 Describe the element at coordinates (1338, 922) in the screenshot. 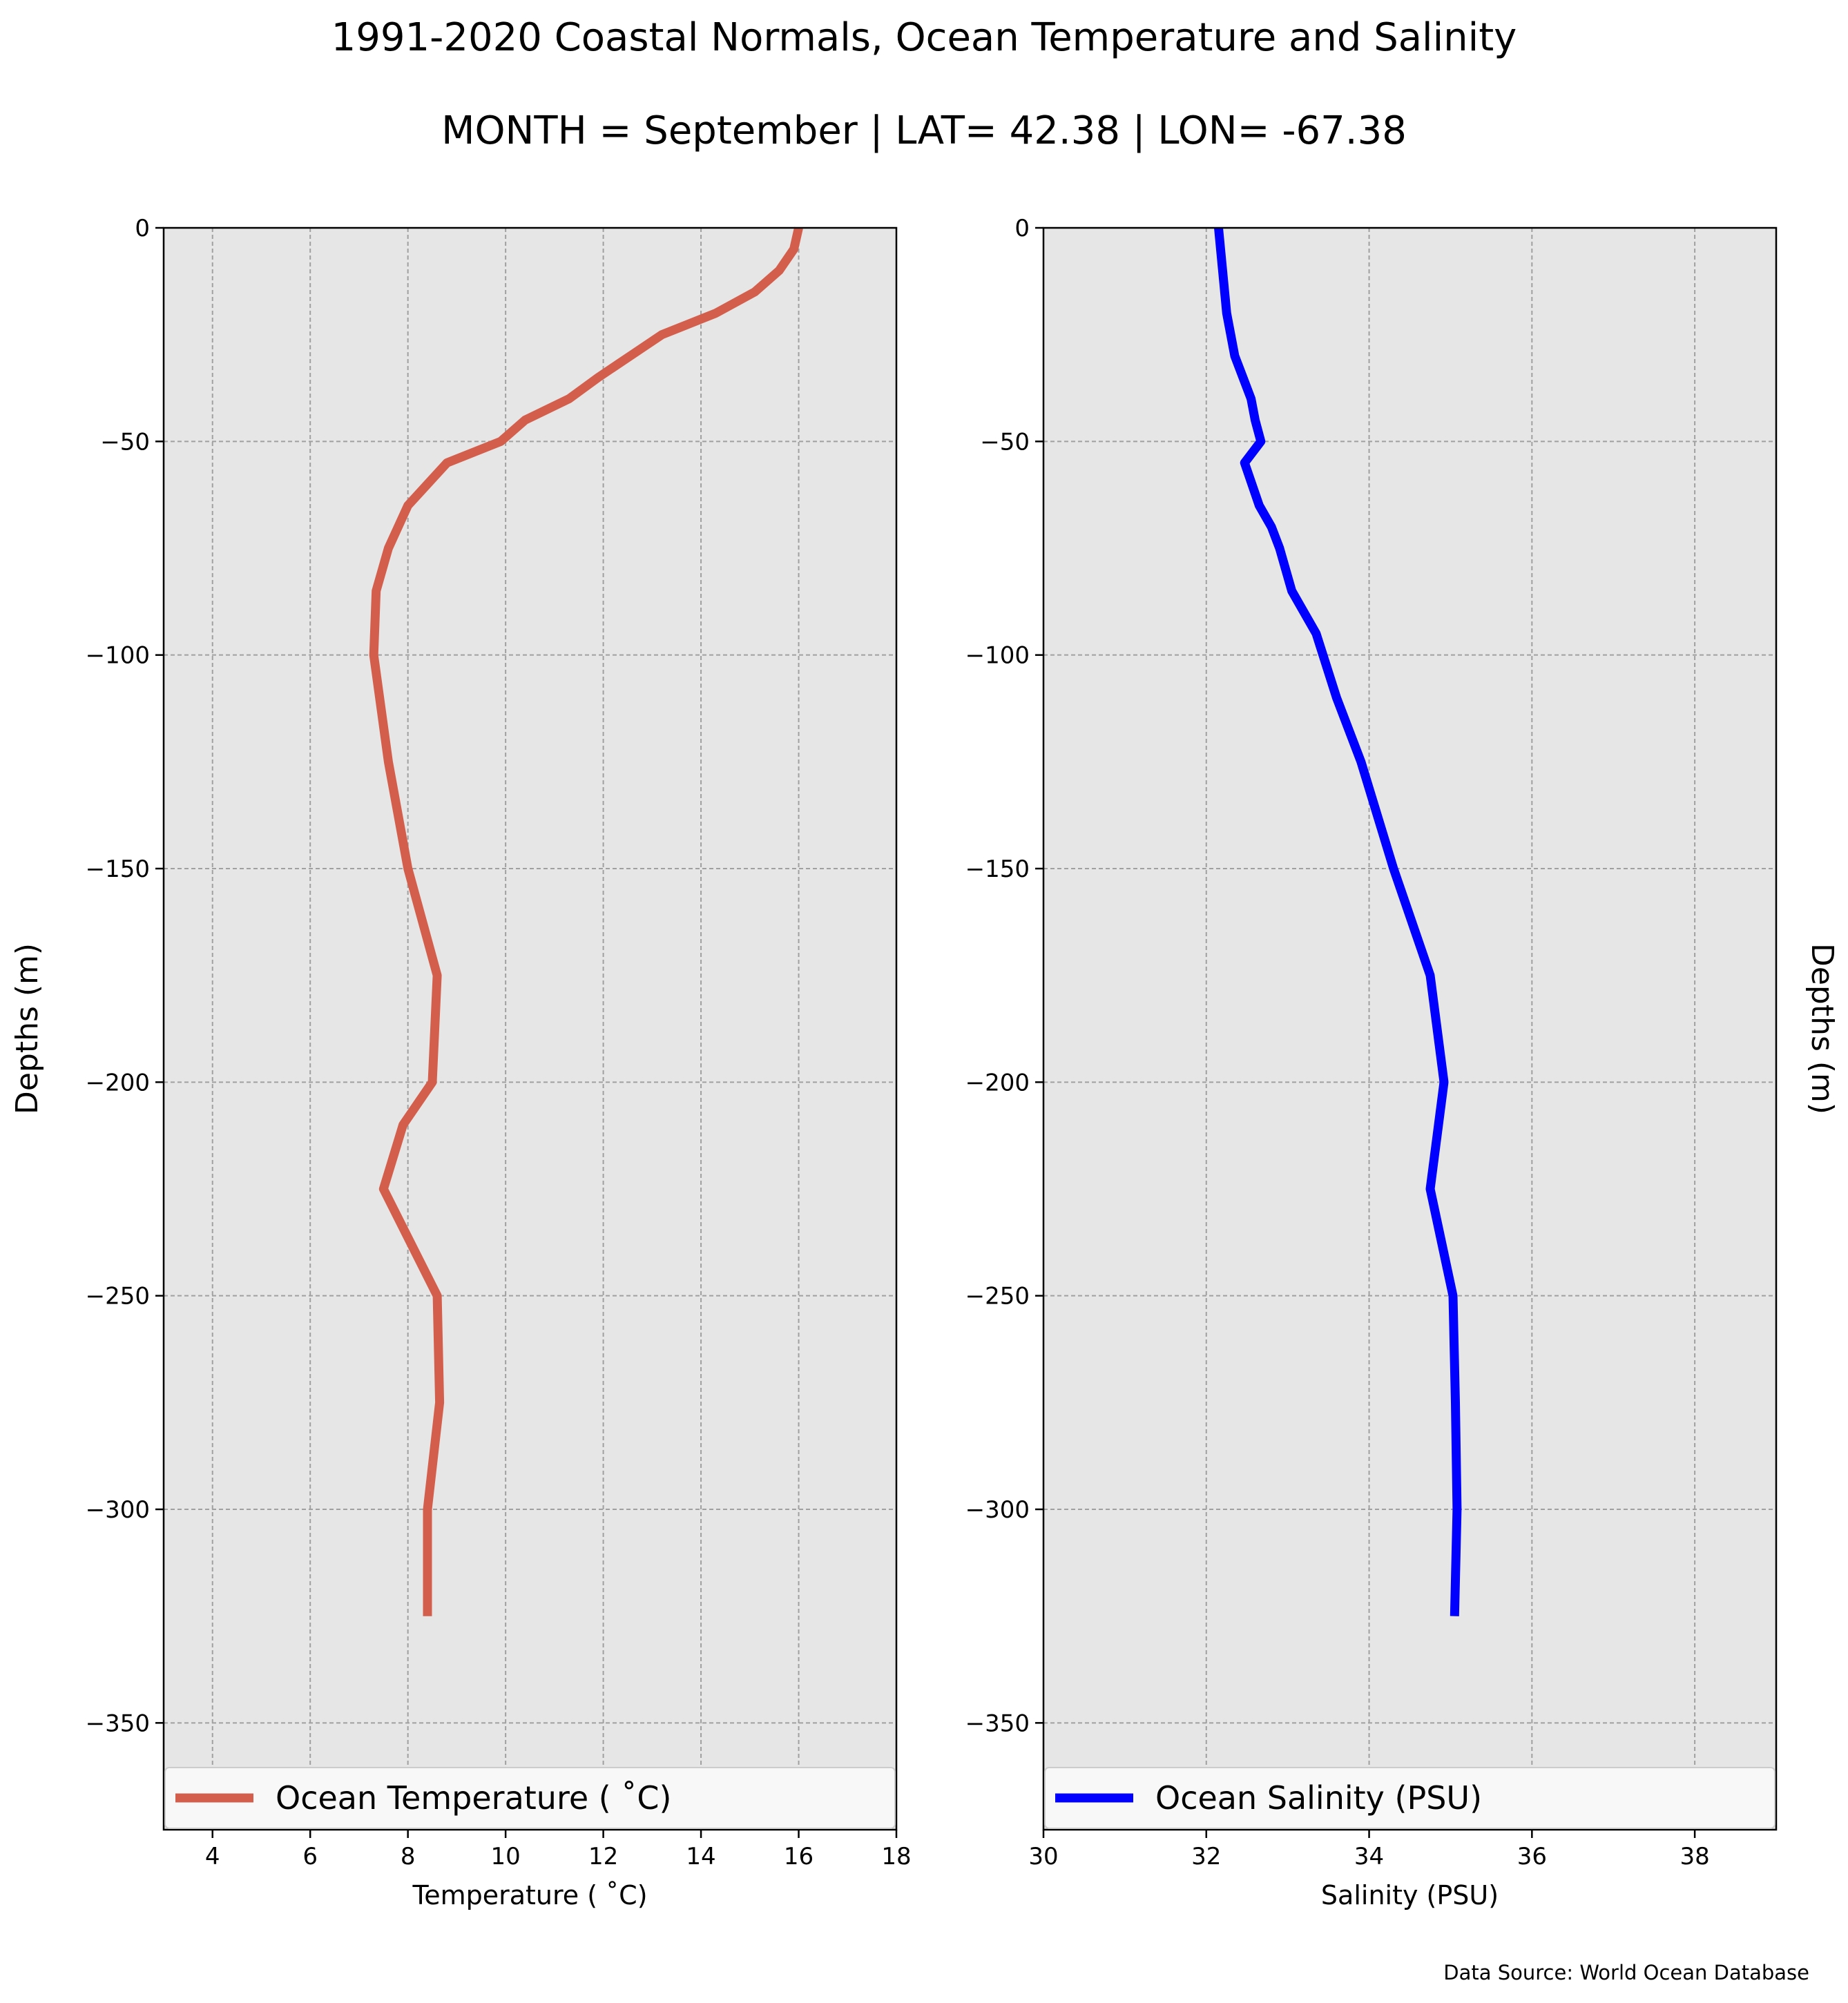

I see `salinity-series-line` at that location.